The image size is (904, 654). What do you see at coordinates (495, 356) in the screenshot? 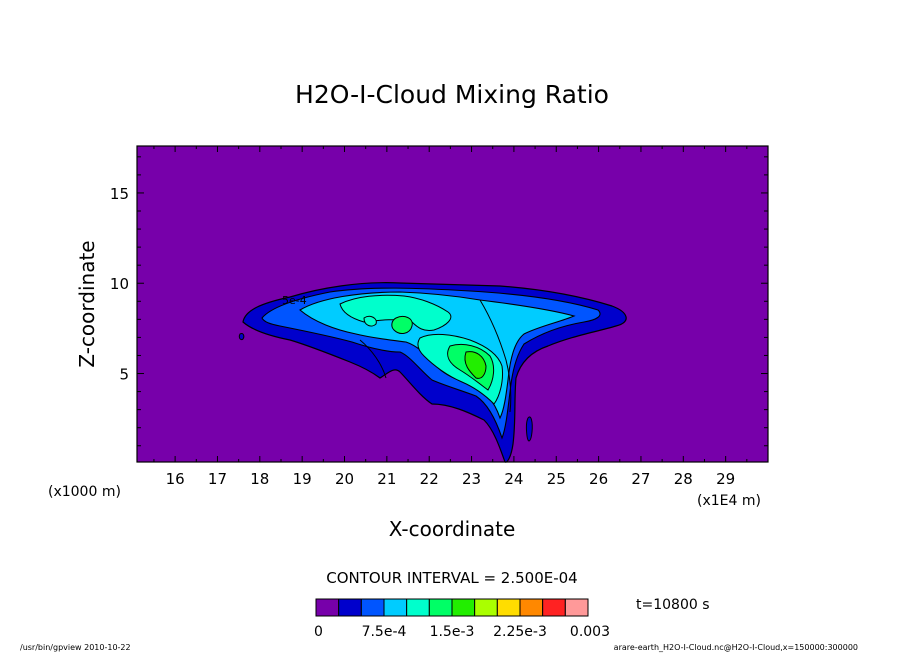
I see `contour-line-inner` at bounding box center [495, 356].